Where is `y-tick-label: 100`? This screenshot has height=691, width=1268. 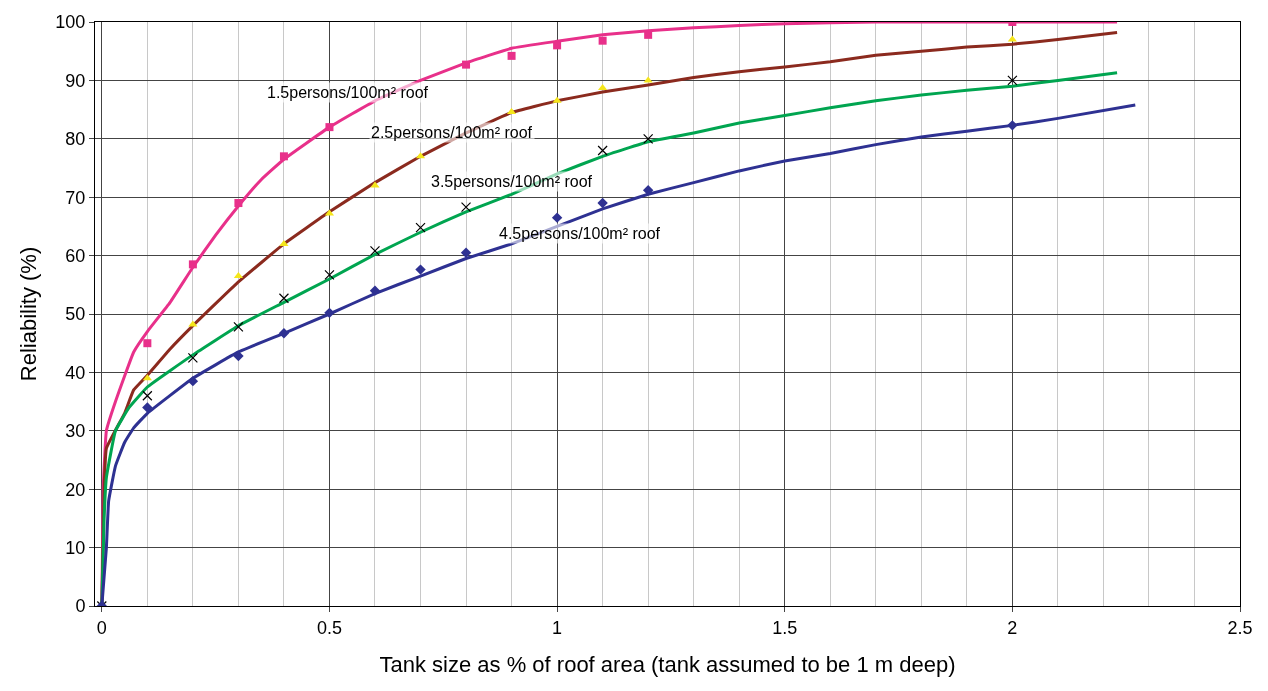
y-tick-label: 100 is located at coordinates (70, 22).